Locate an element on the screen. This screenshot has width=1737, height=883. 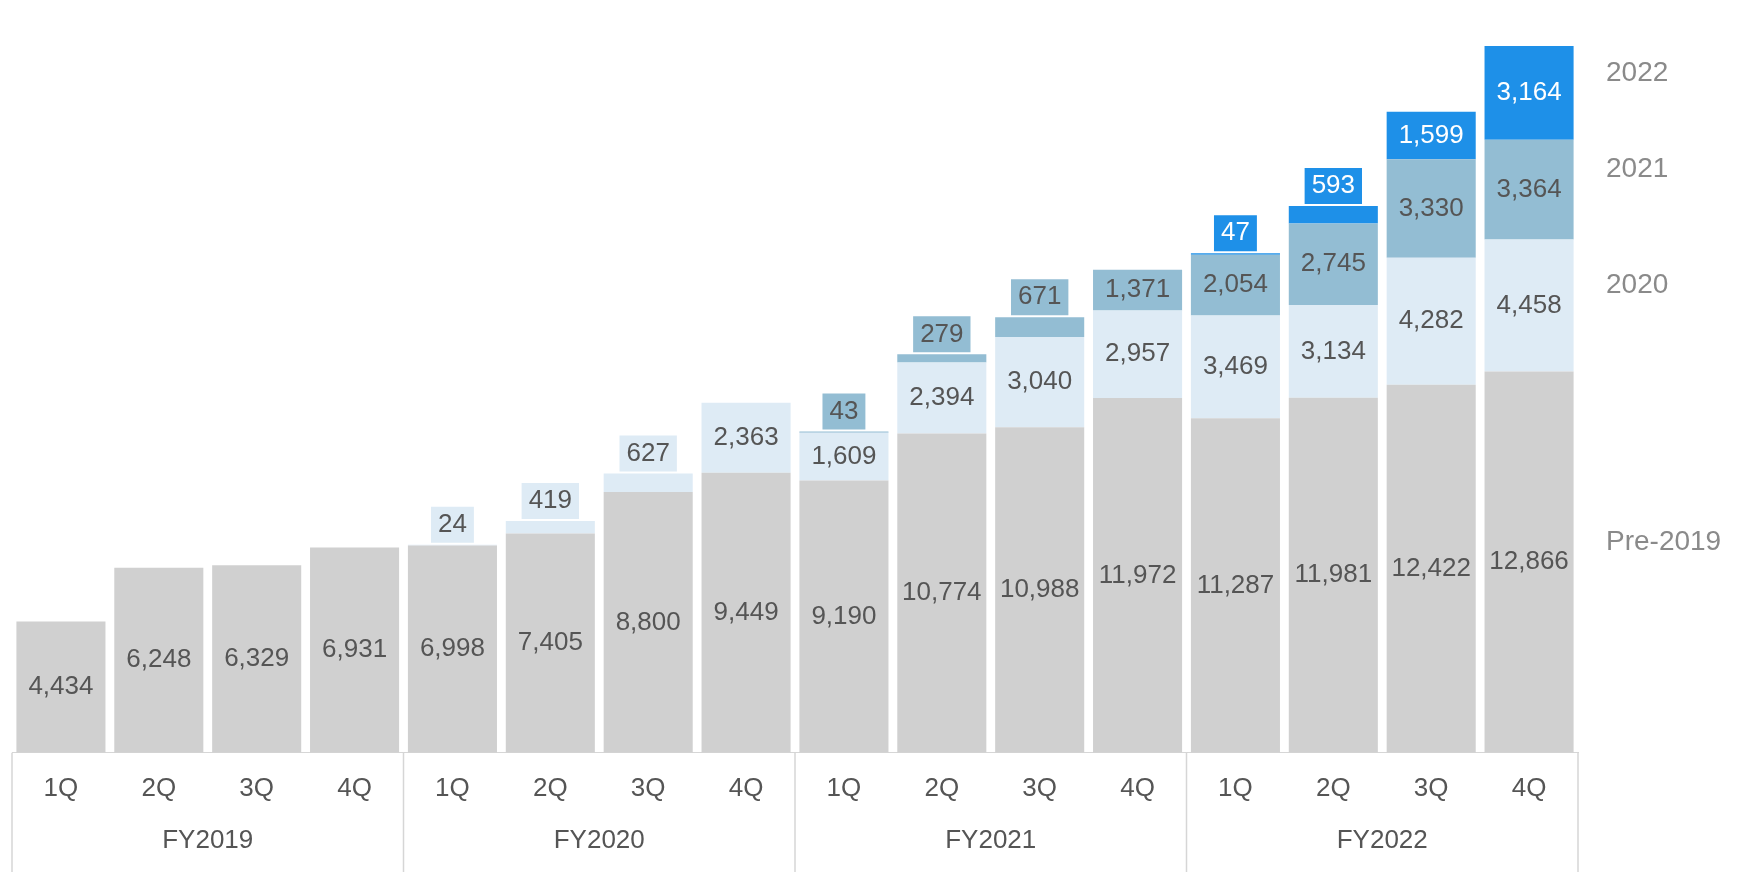
data-label: 9,190 is located at coordinates (844, 614).